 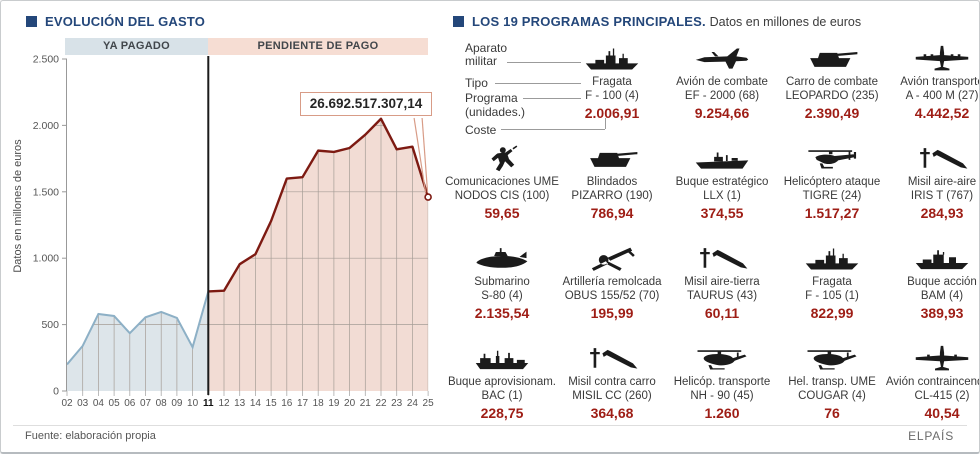 I want to click on program-card: Buque acción BAM (4) 389,93, so click(x=933, y=287).